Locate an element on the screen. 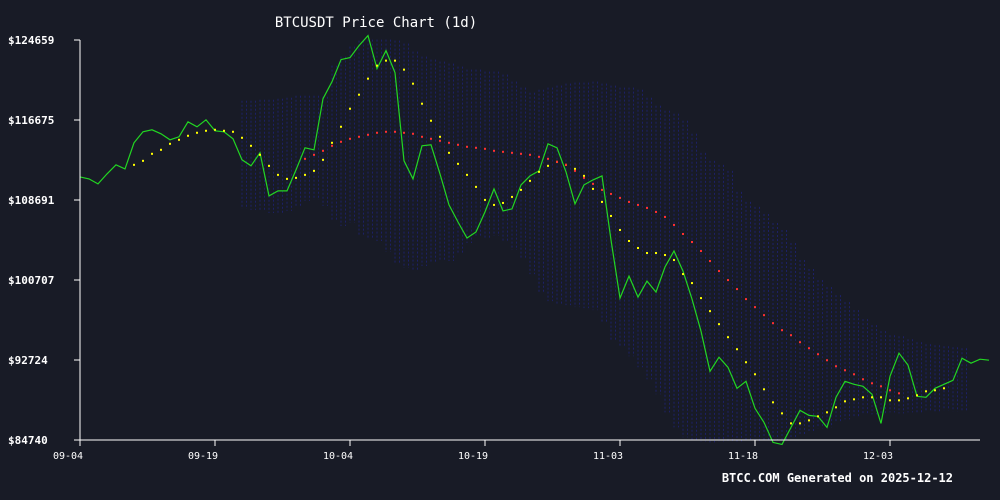  y-tick-label: $84740 is located at coordinates (28, 440).